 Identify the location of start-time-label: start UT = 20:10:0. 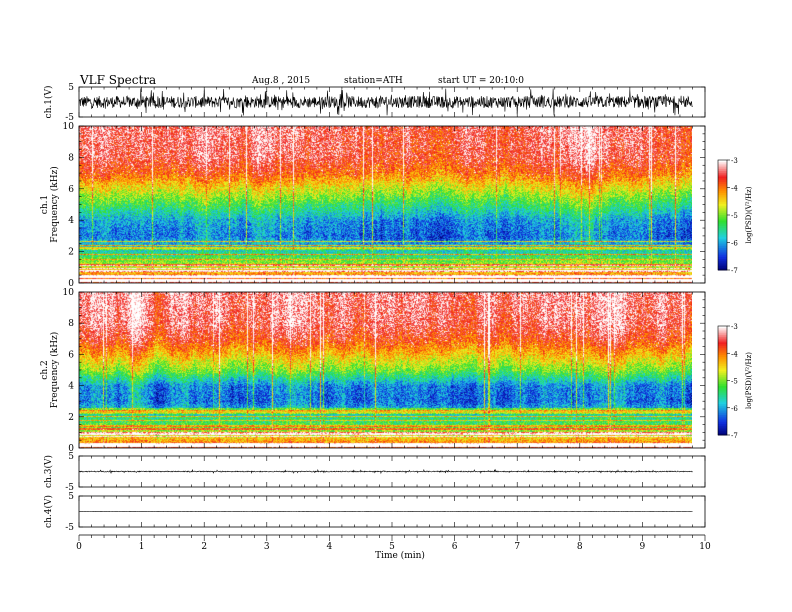
(481, 81).